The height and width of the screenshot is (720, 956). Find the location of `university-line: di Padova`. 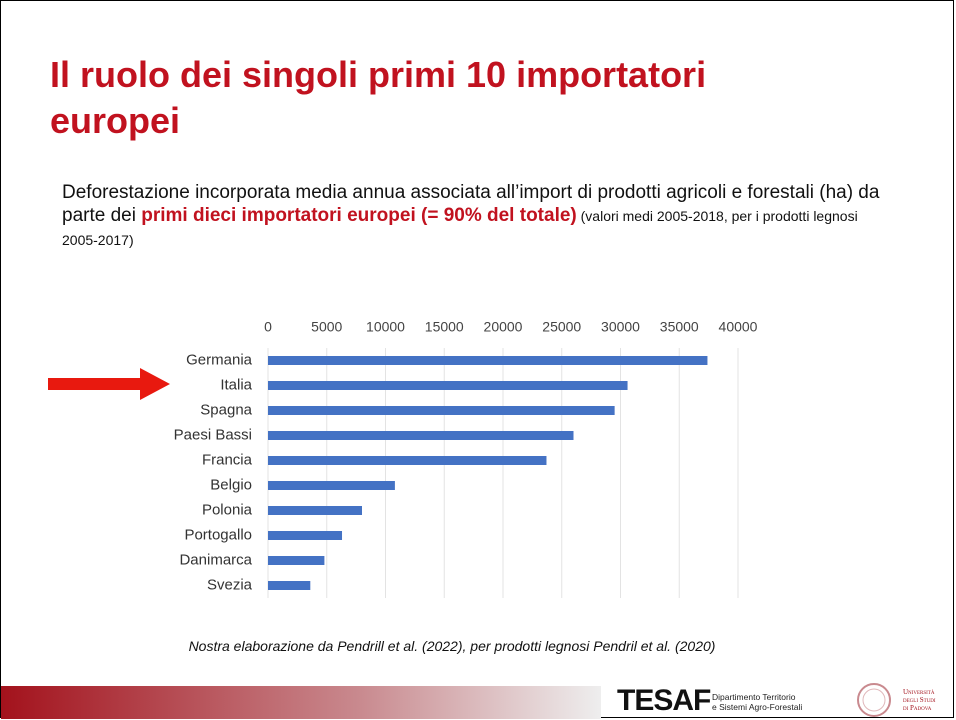

university-line: di Padova is located at coordinates (917, 708).